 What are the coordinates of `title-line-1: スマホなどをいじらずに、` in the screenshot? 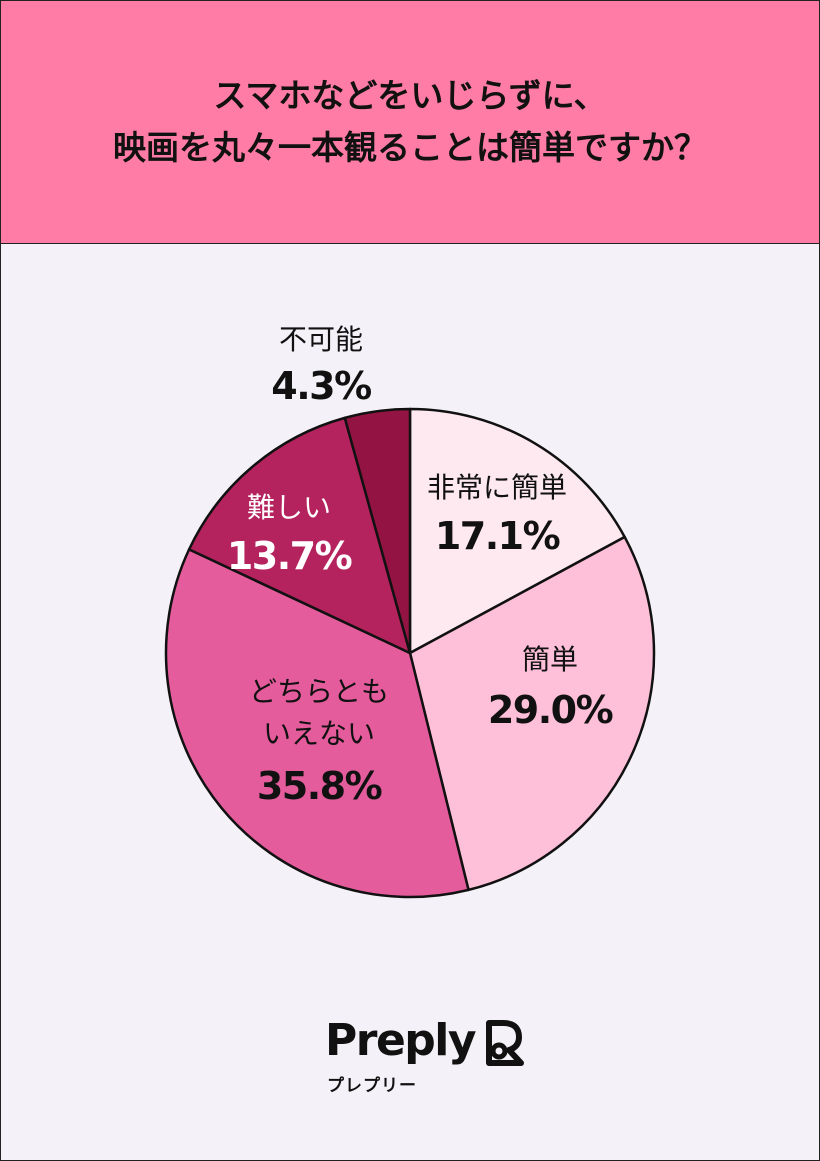 It's located at (410, 95).